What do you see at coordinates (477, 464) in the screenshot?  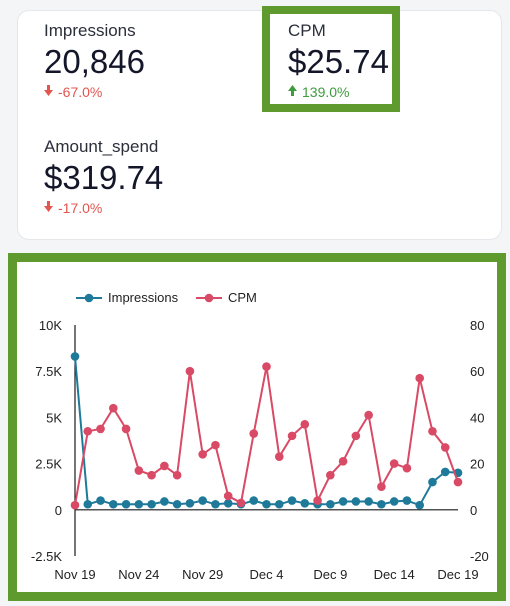 I see `y-right-tick-label: 20` at bounding box center [477, 464].